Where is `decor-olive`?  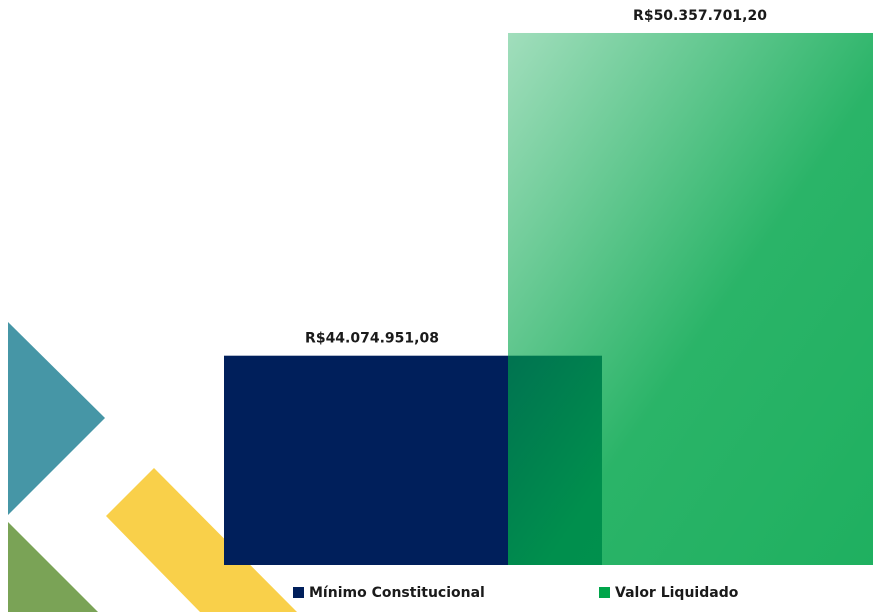
decor-olive is located at coordinates (53, 567).